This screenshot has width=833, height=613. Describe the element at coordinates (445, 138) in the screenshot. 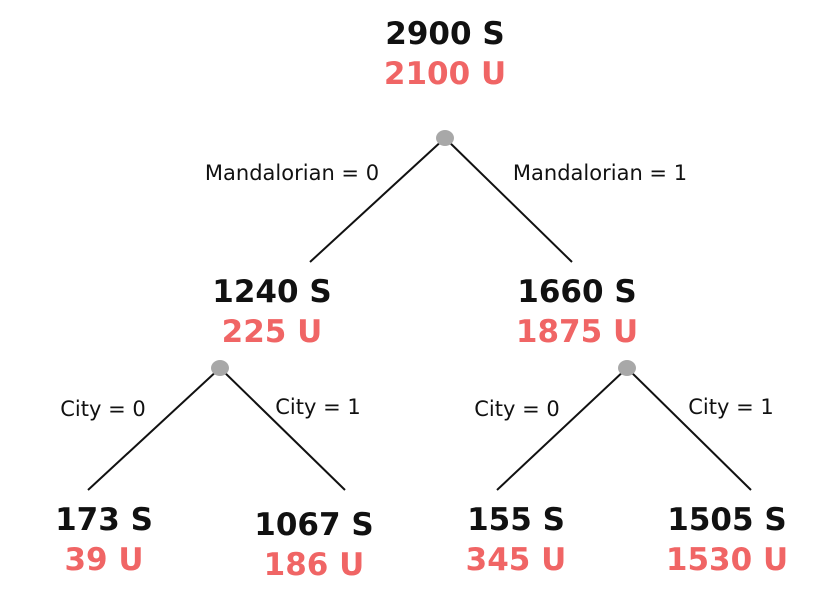

I see `split-point-root` at that location.